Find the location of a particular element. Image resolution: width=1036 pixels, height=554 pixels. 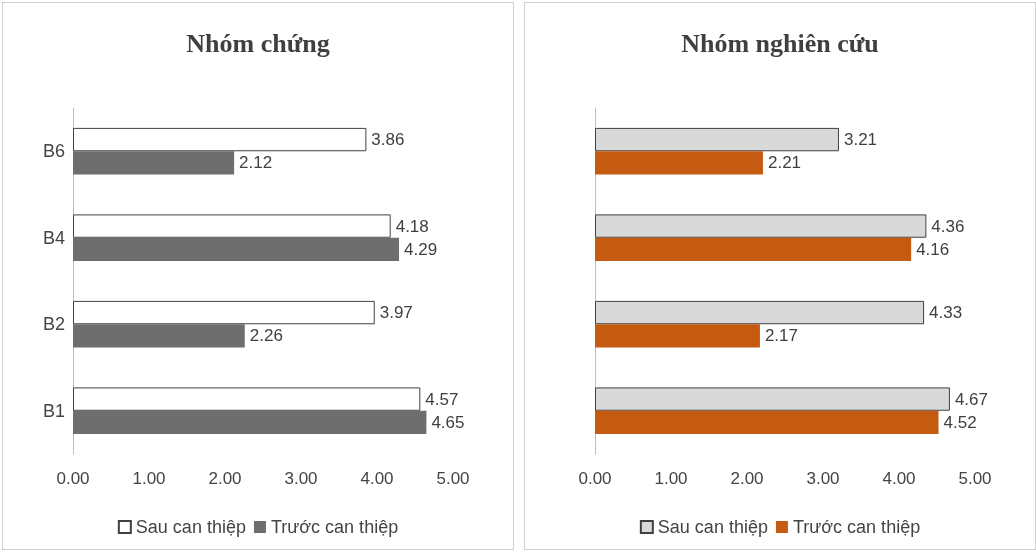

data-label: 2.17 is located at coordinates (781, 336).